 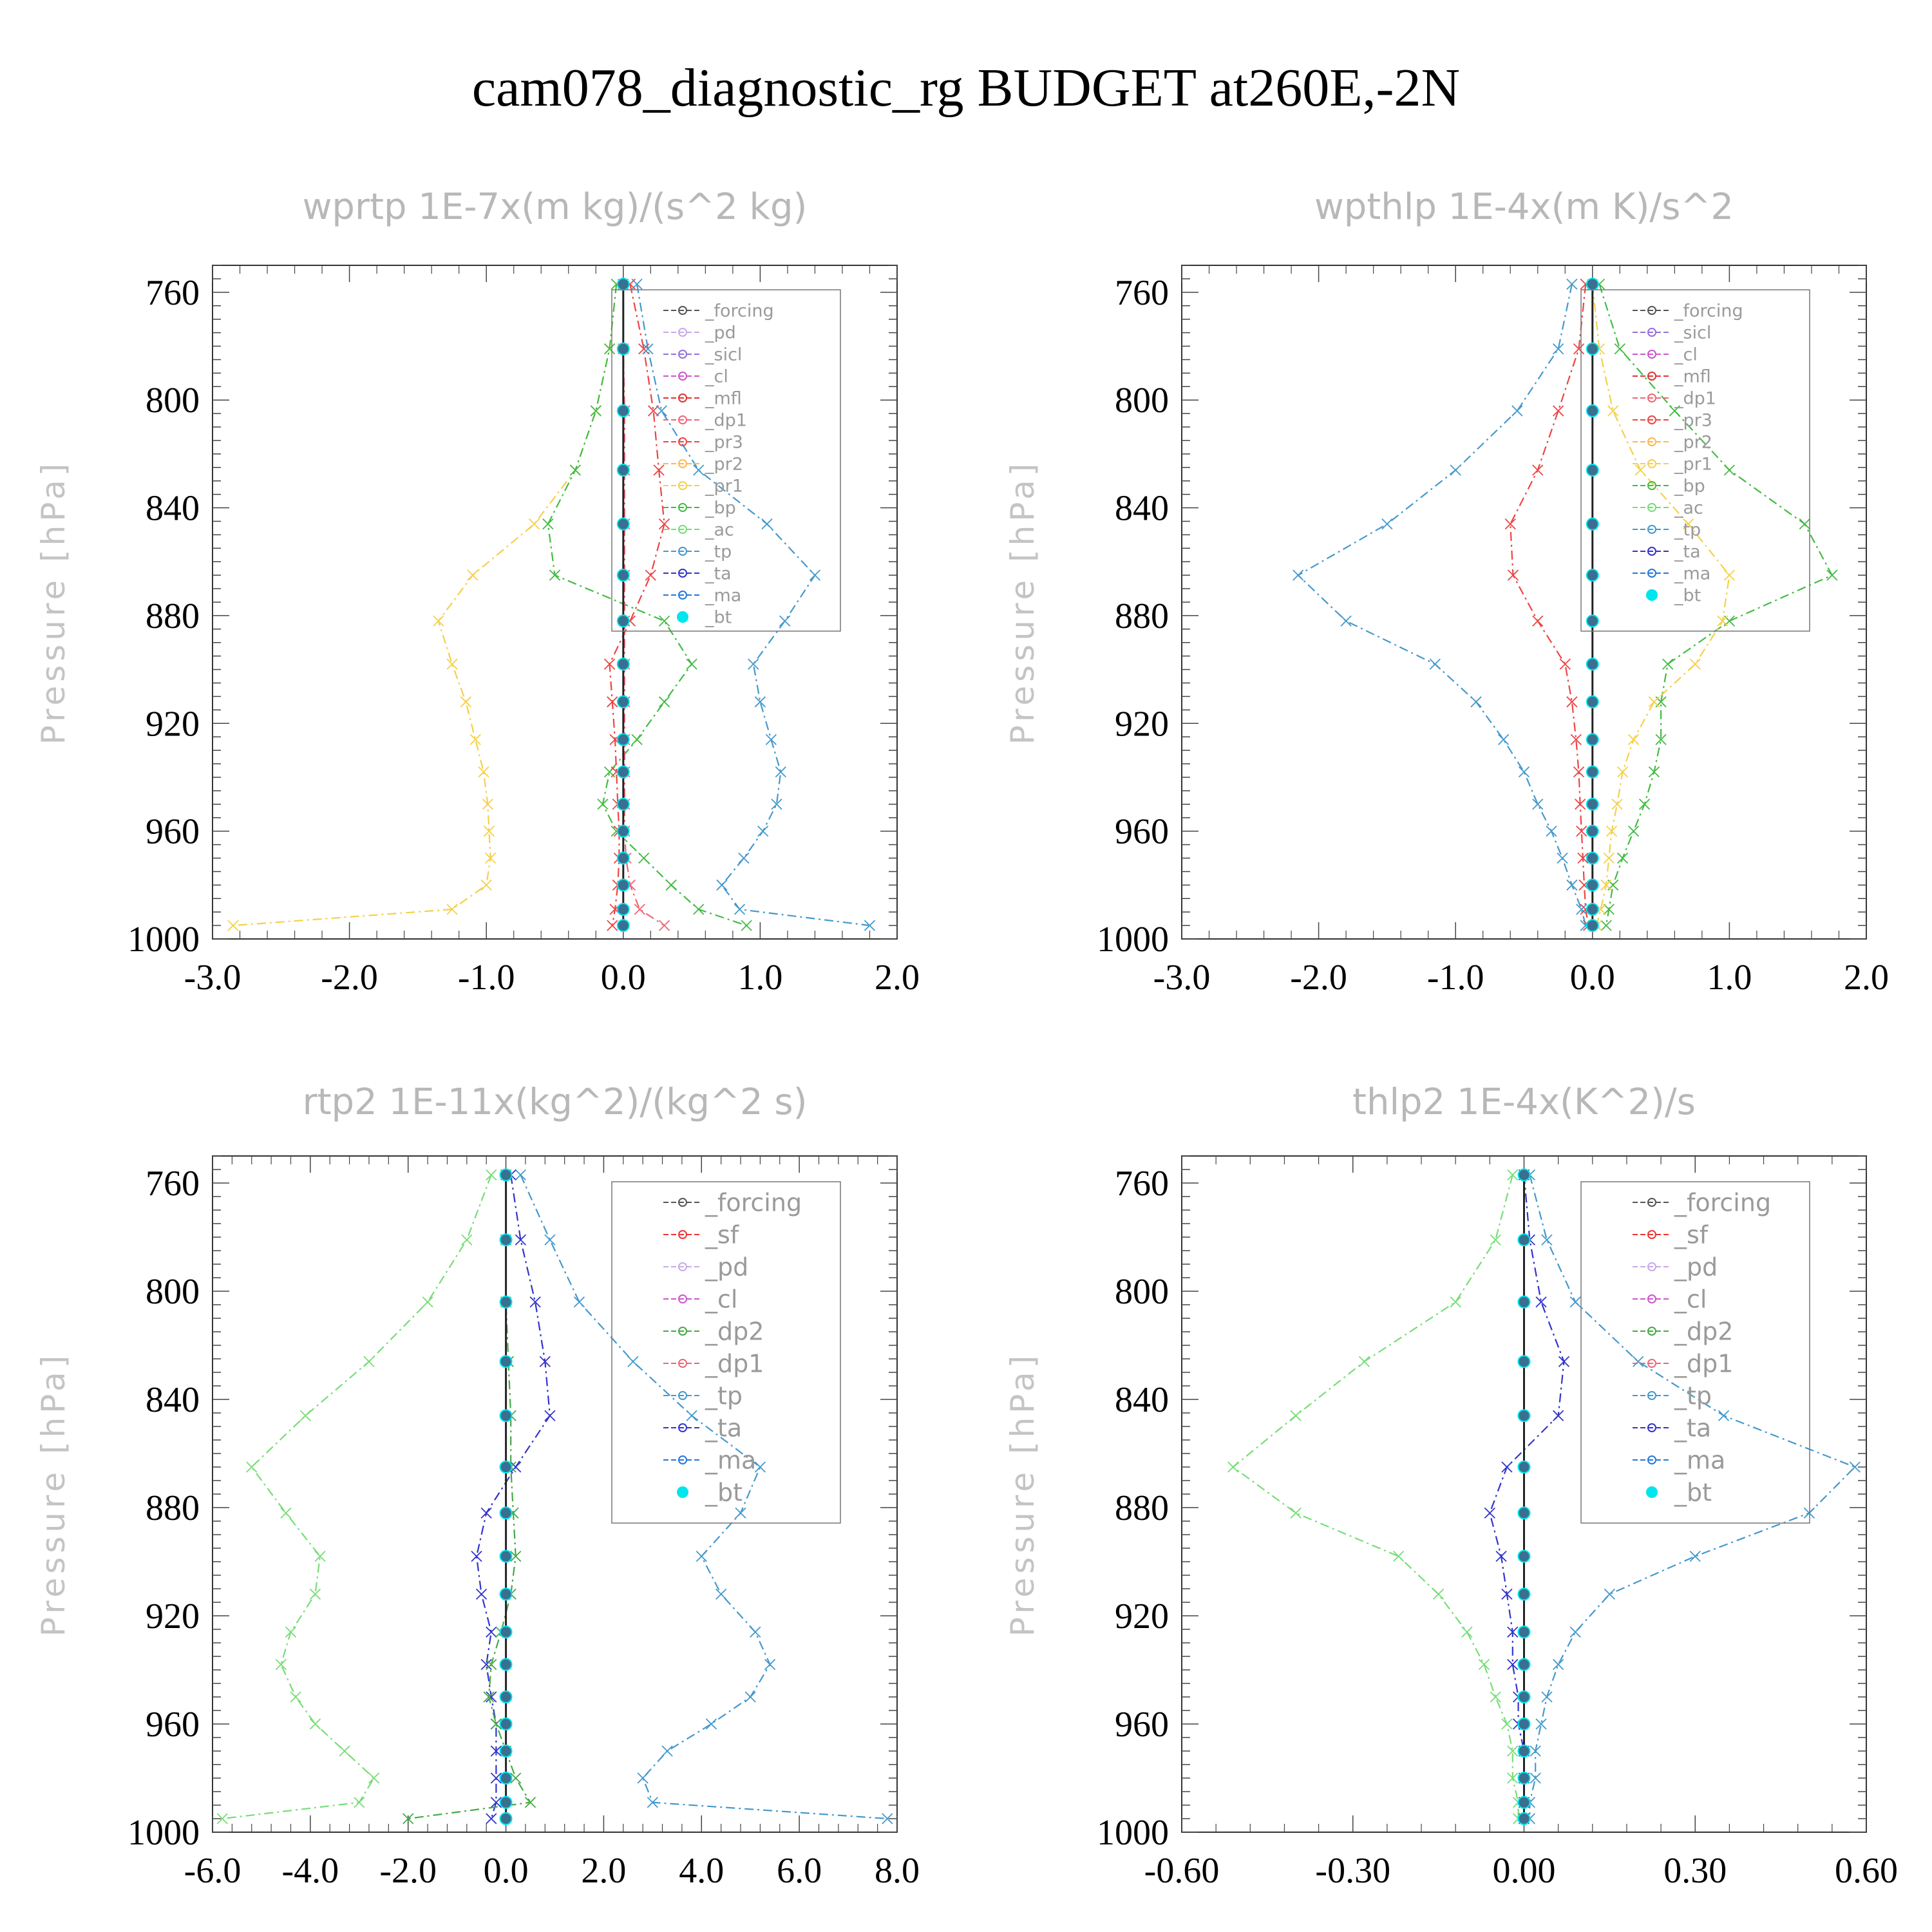 What do you see at coordinates (1142, 1508) in the screenshot?
I see `y-tick-label: 880` at bounding box center [1142, 1508].